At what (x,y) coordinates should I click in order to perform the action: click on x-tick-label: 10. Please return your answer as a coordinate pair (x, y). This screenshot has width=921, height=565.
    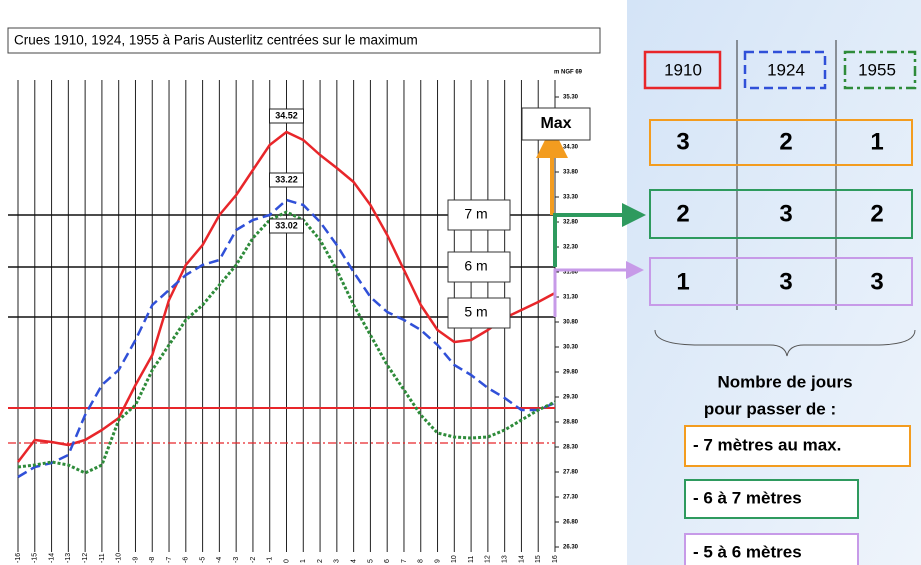
    Looking at the image, I should click on (454, 559).